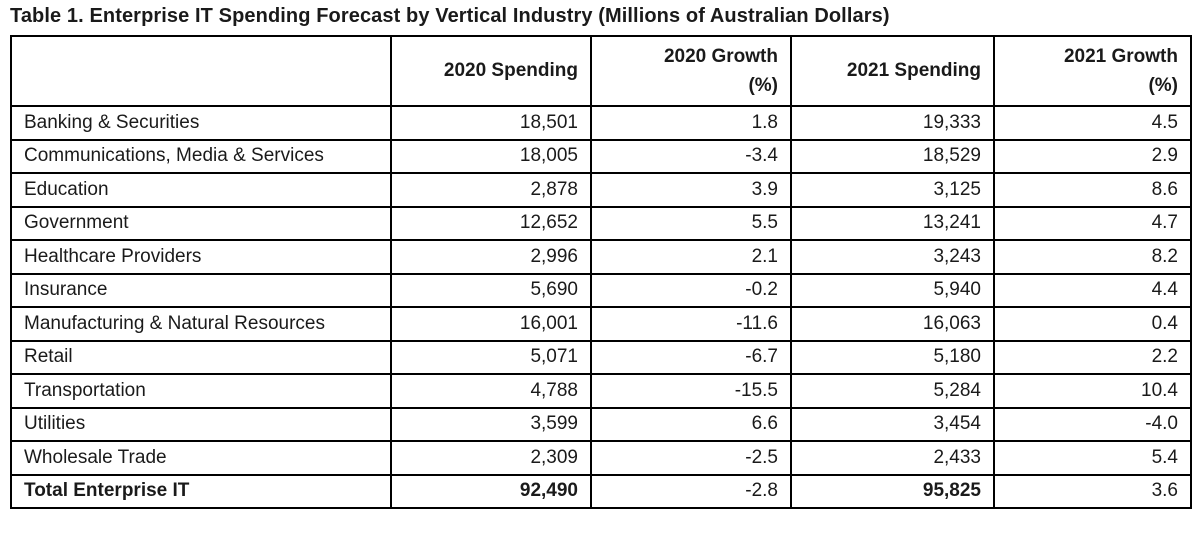  I want to click on header-2020-growth: 2020 Growth (%), so click(691, 71).